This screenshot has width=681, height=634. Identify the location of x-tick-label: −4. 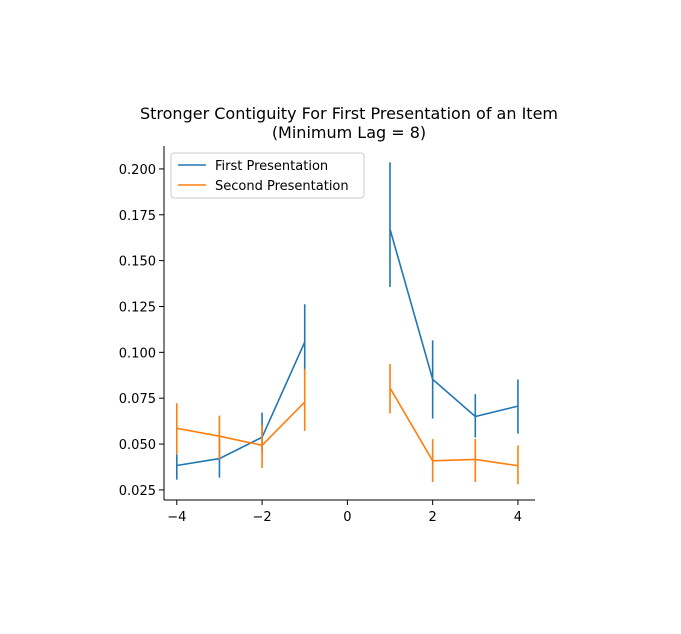
(176, 517).